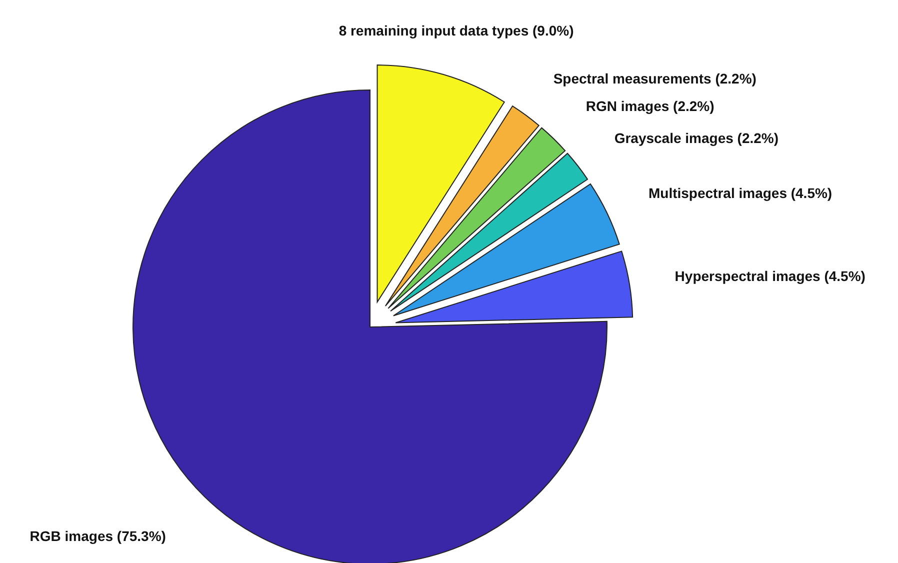 The image size is (898, 563). What do you see at coordinates (696, 138) in the screenshot?
I see `slice-label: Grayscale images (2.2%)` at bounding box center [696, 138].